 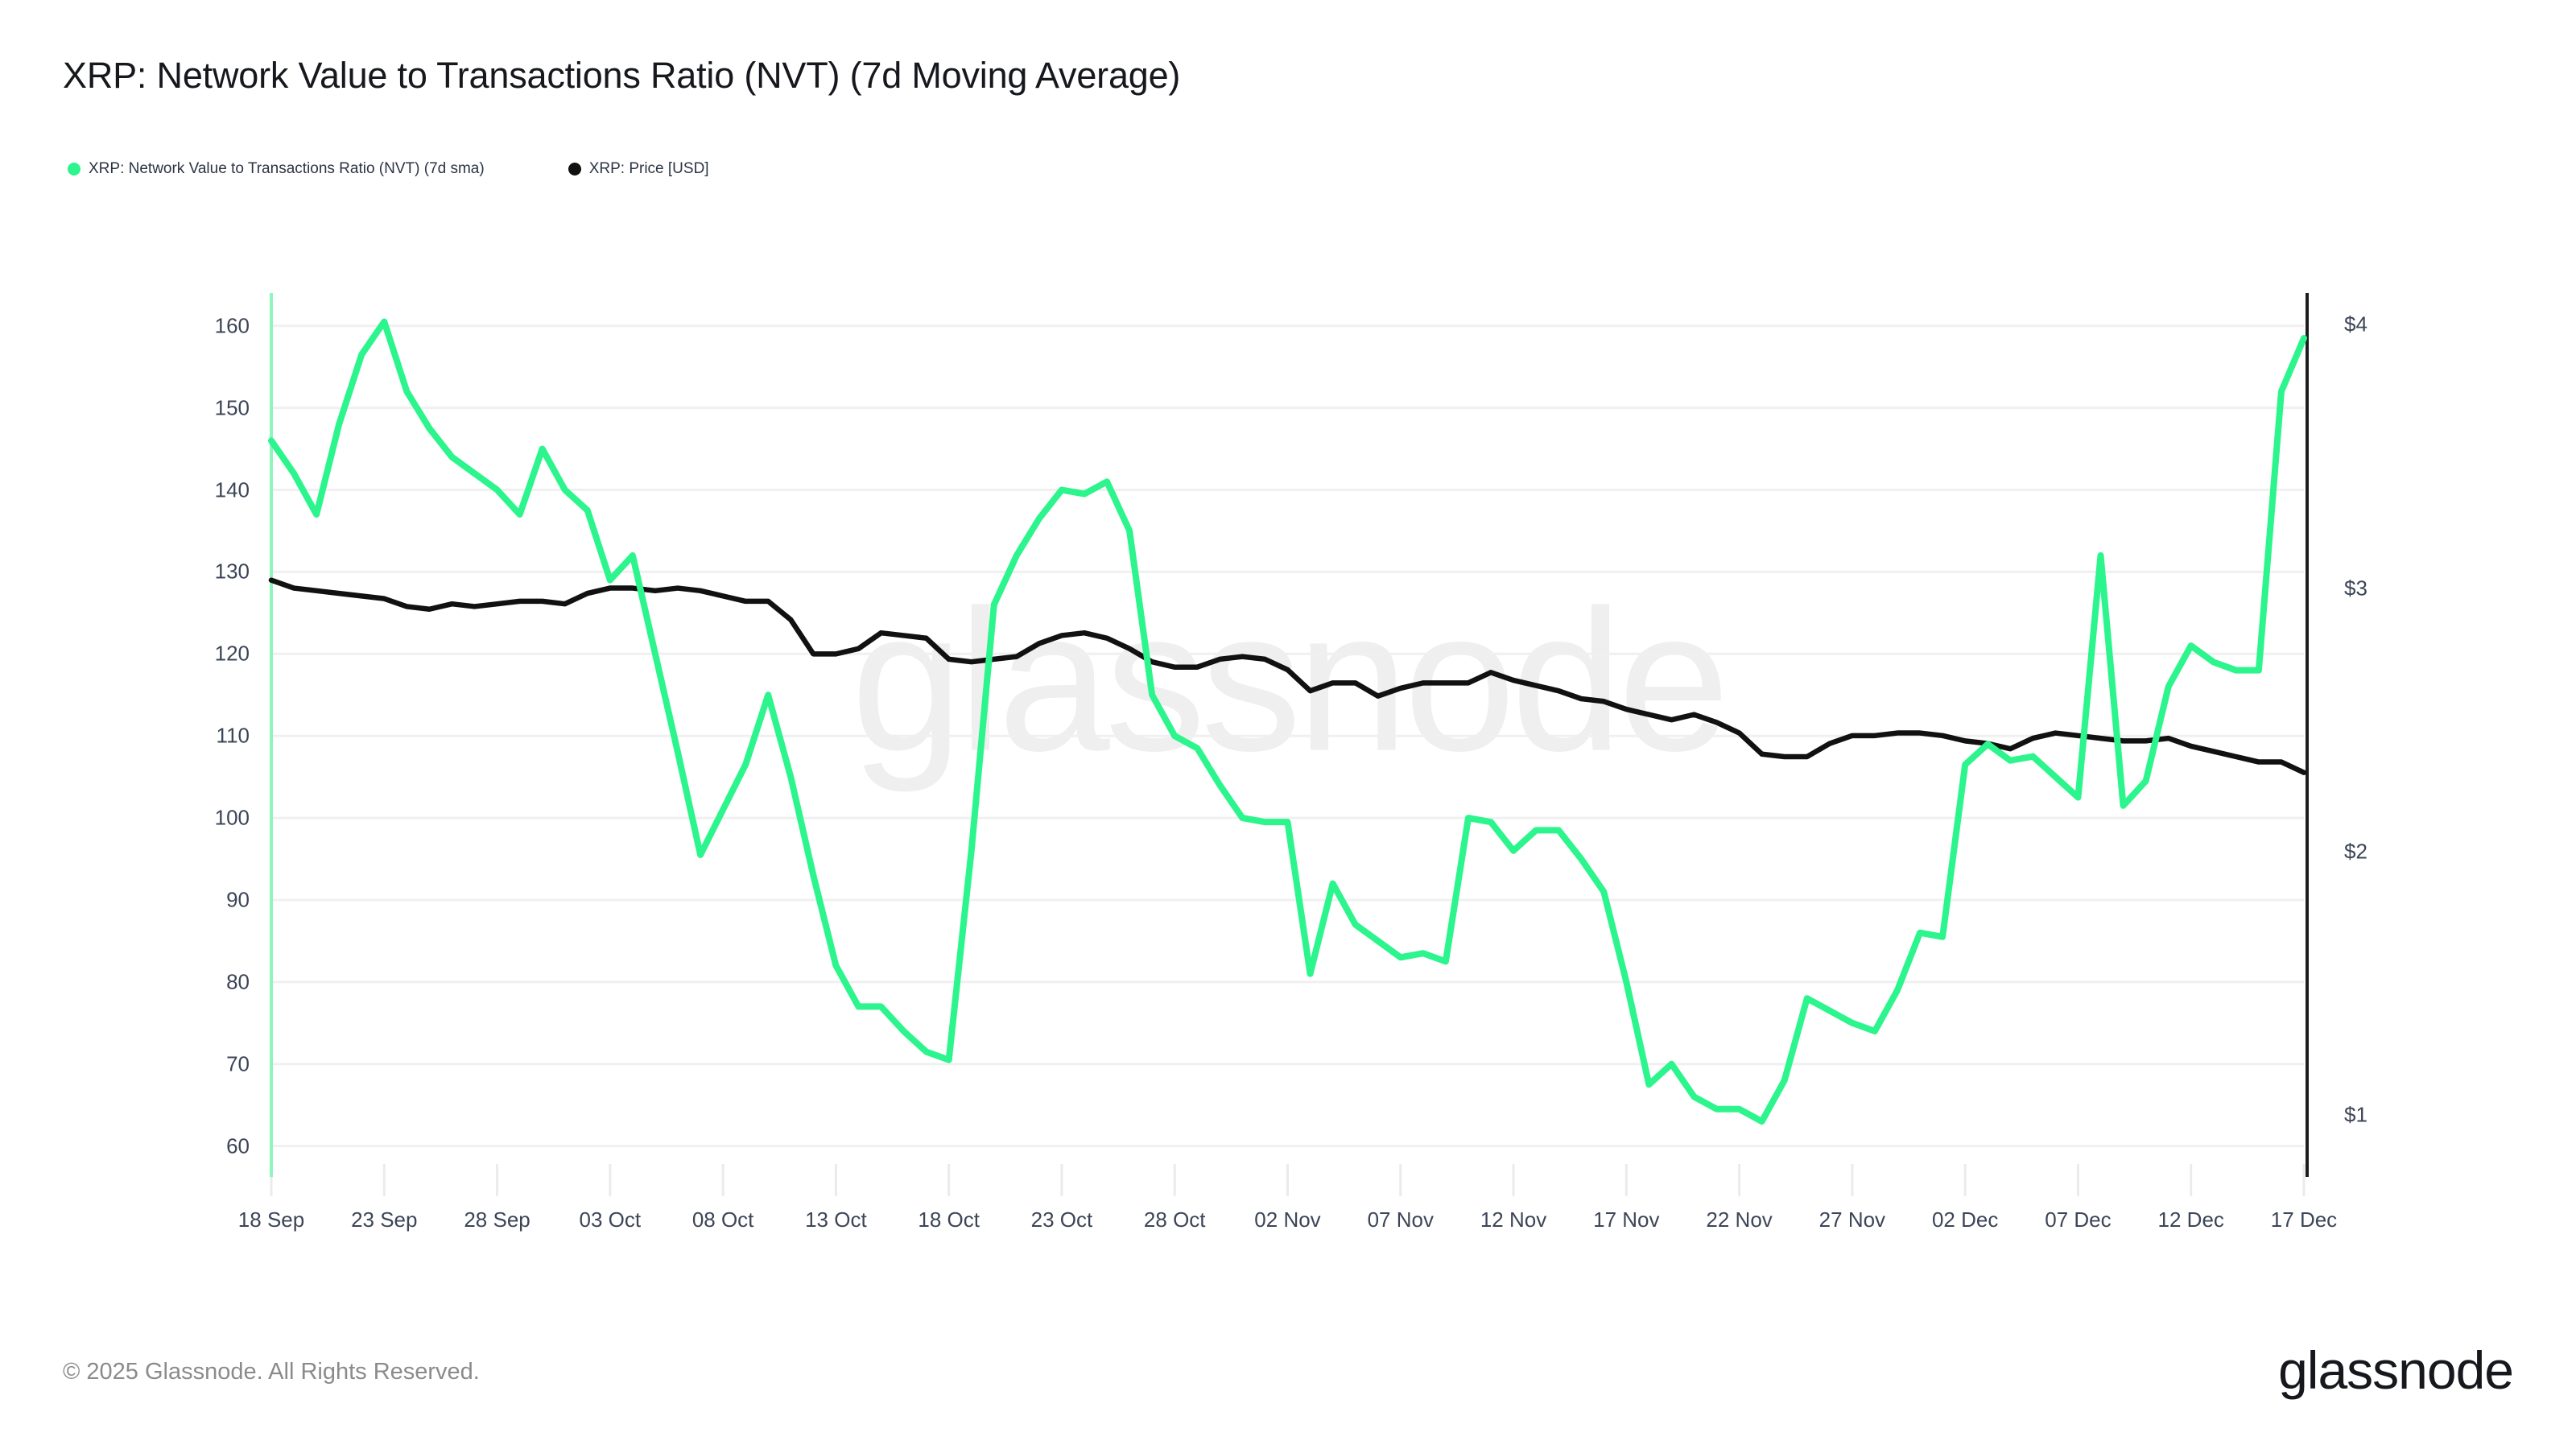 What do you see at coordinates (232, 653) in the screenshot?
I see `left-axis-tick-label: 120` at bounding box center [232, 653].